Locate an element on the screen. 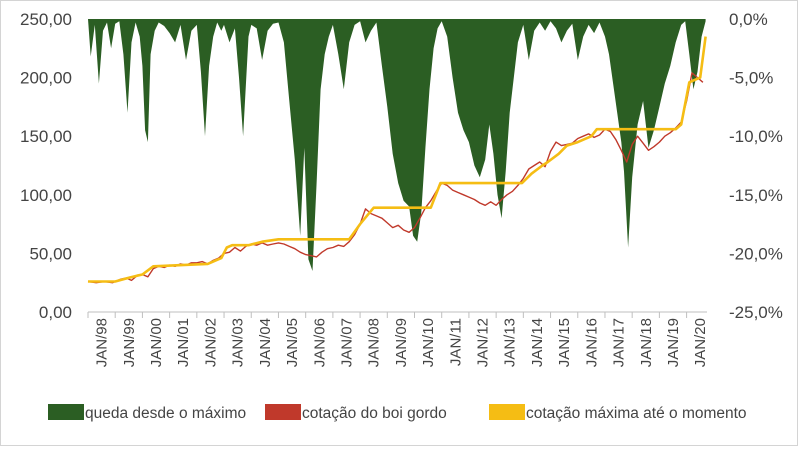 Image resolution: width=798 pixels, height=450 pixels. x-tick-label: JAN/01 is located at coordinates (183, 342).